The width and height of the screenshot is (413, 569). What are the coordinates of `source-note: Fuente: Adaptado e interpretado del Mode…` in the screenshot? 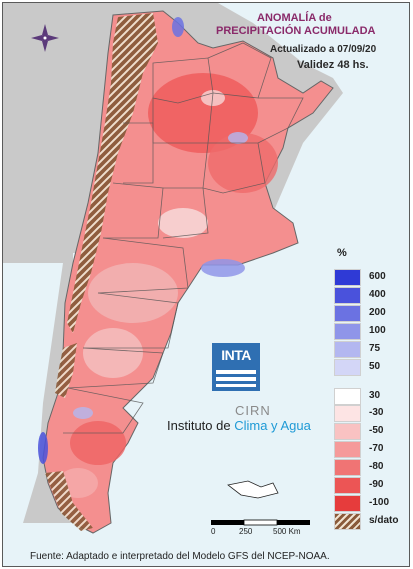 It's located at (180, 556).